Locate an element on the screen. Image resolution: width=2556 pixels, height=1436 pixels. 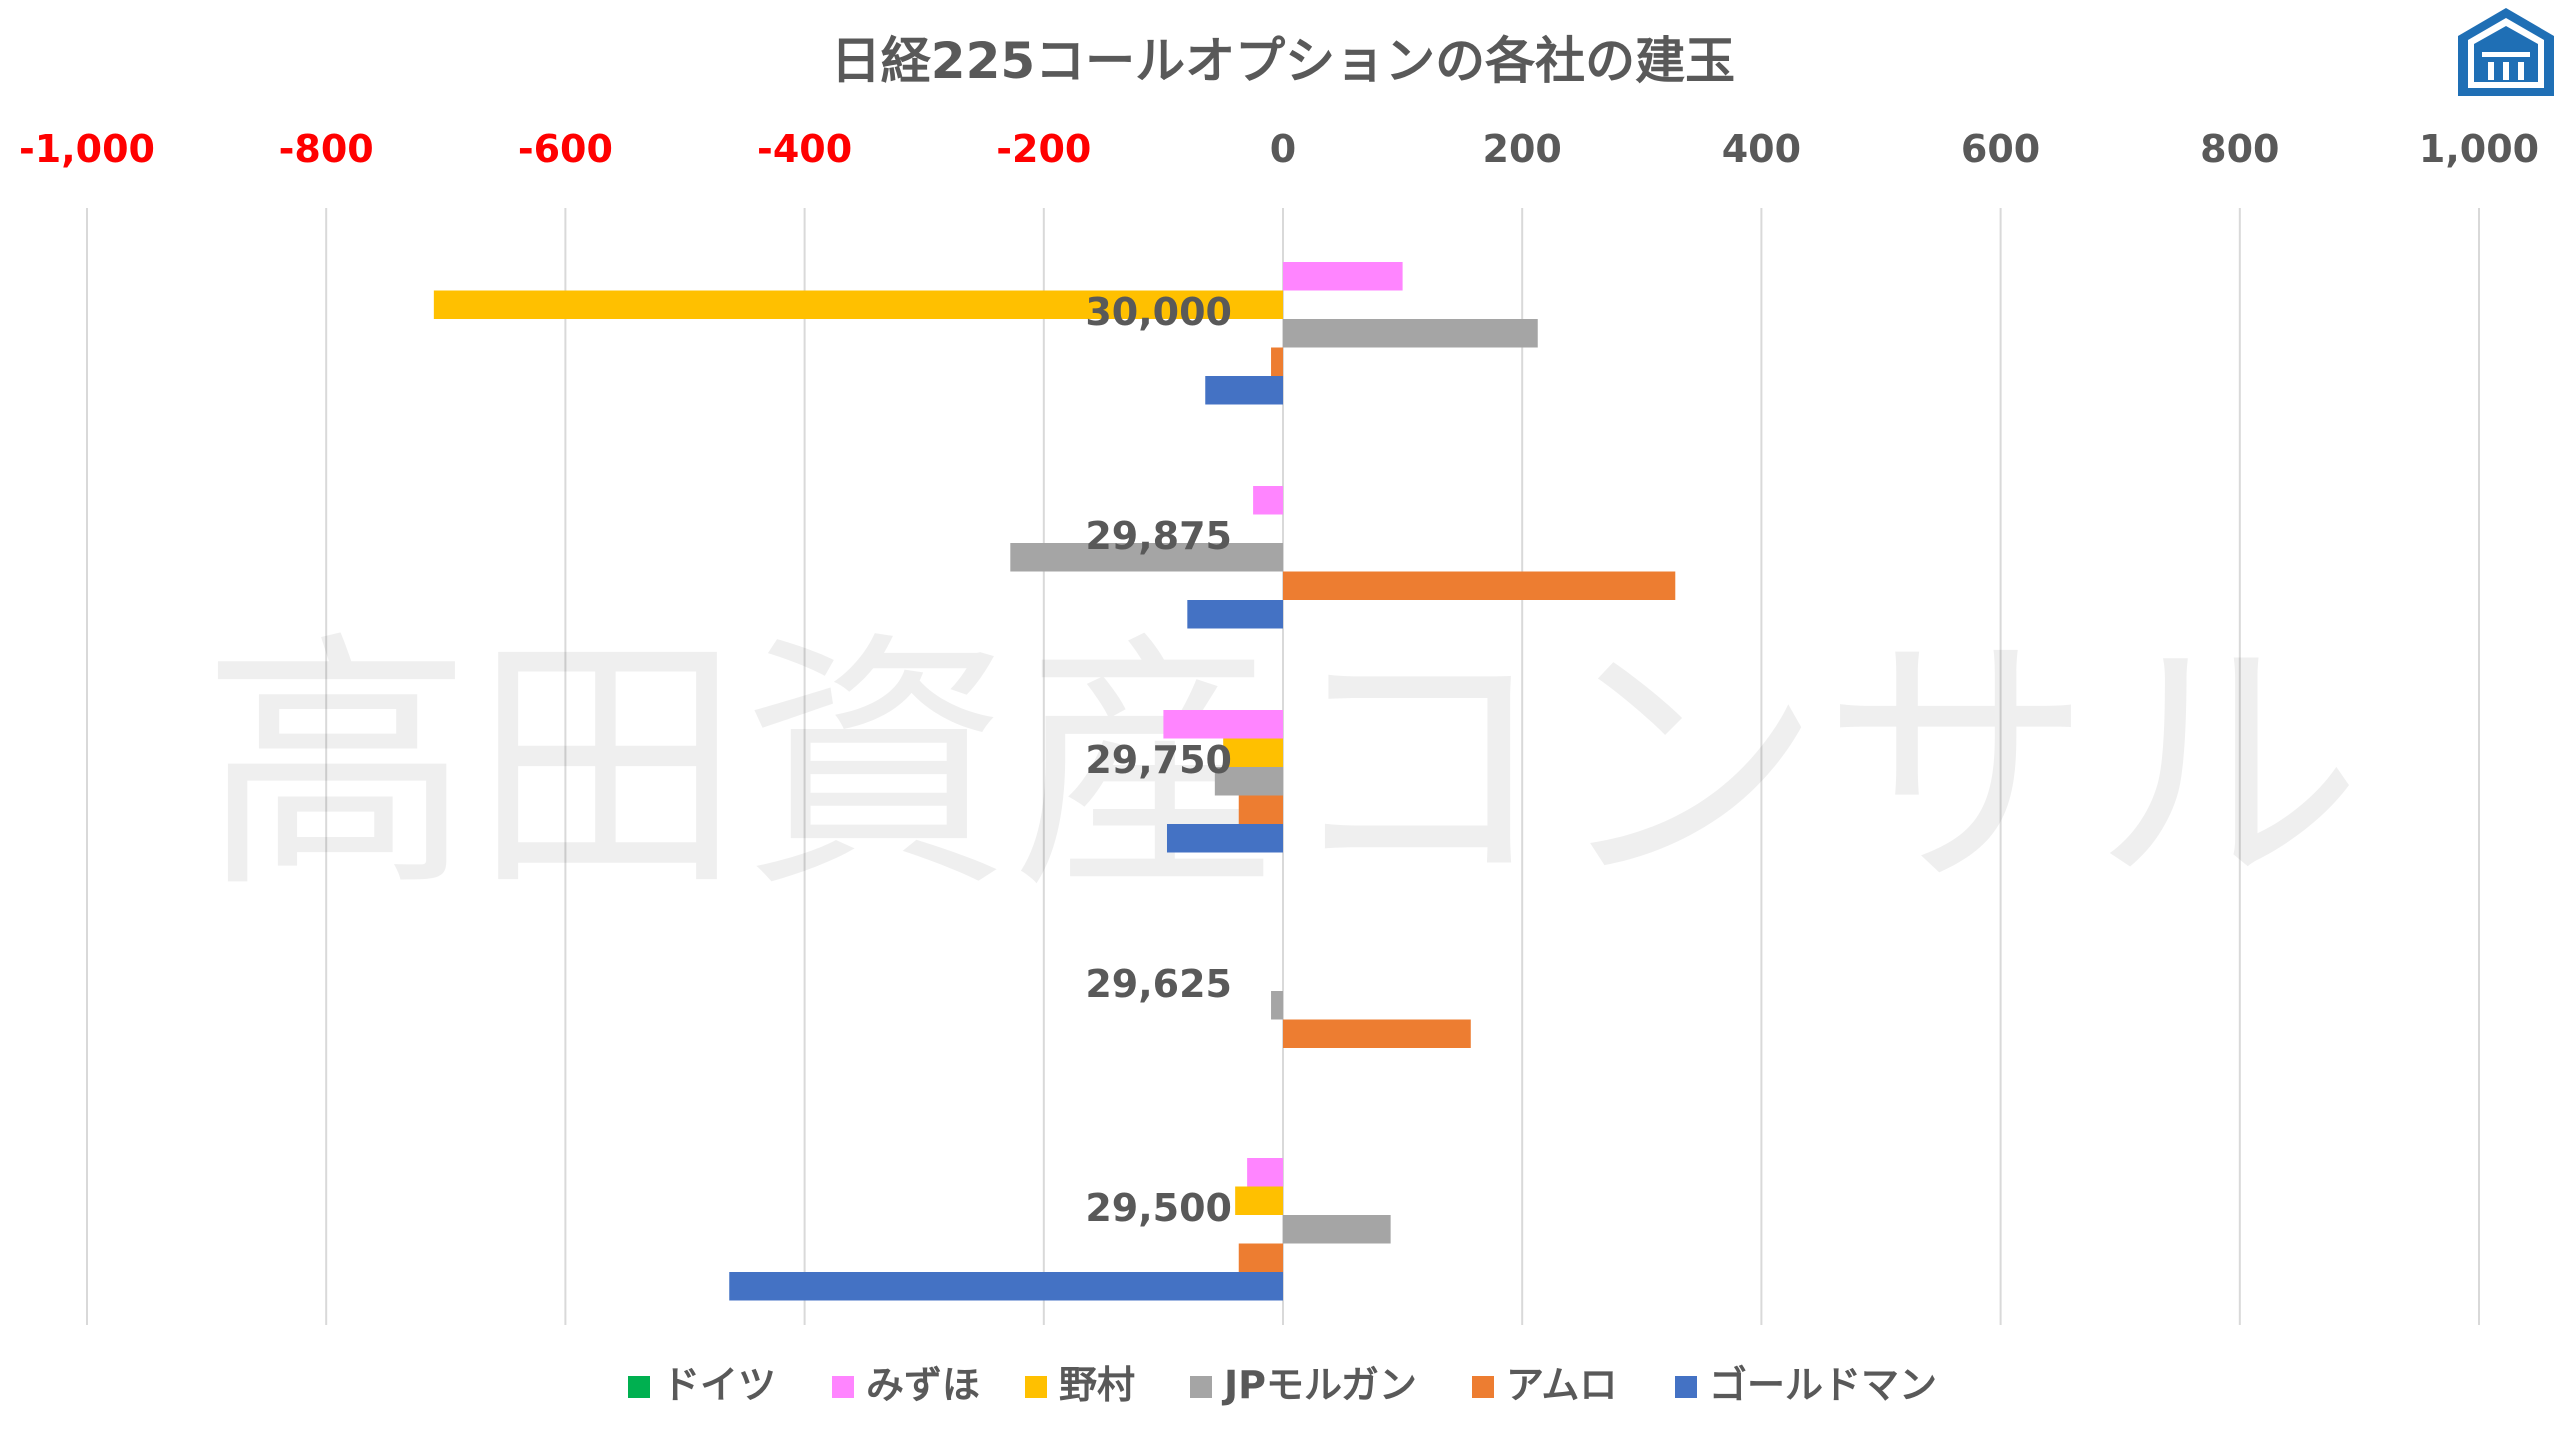
x-tick-label: 1,000 is located at coordinates (2479, 149).